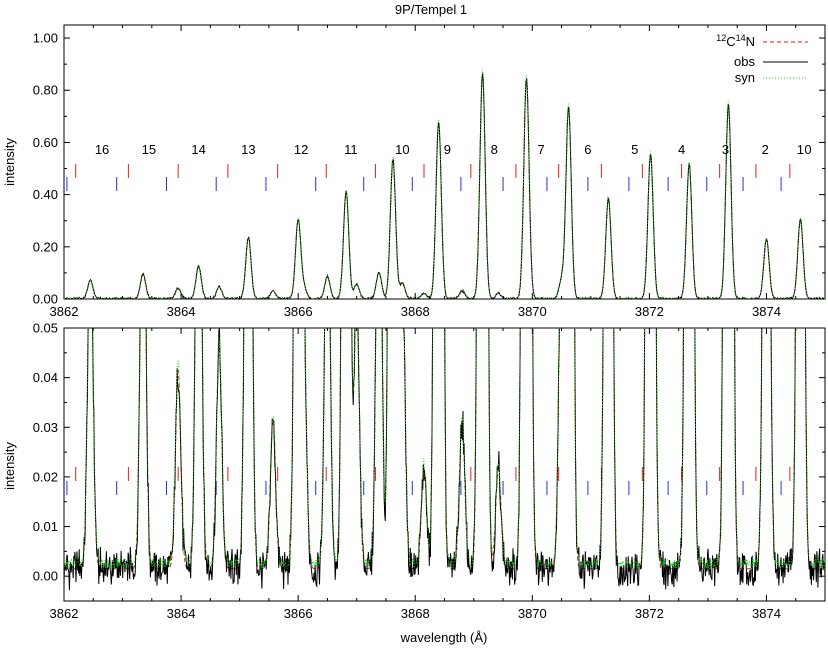  I want to click on x-axis-label: wavelength (Å), so click(444, 637).